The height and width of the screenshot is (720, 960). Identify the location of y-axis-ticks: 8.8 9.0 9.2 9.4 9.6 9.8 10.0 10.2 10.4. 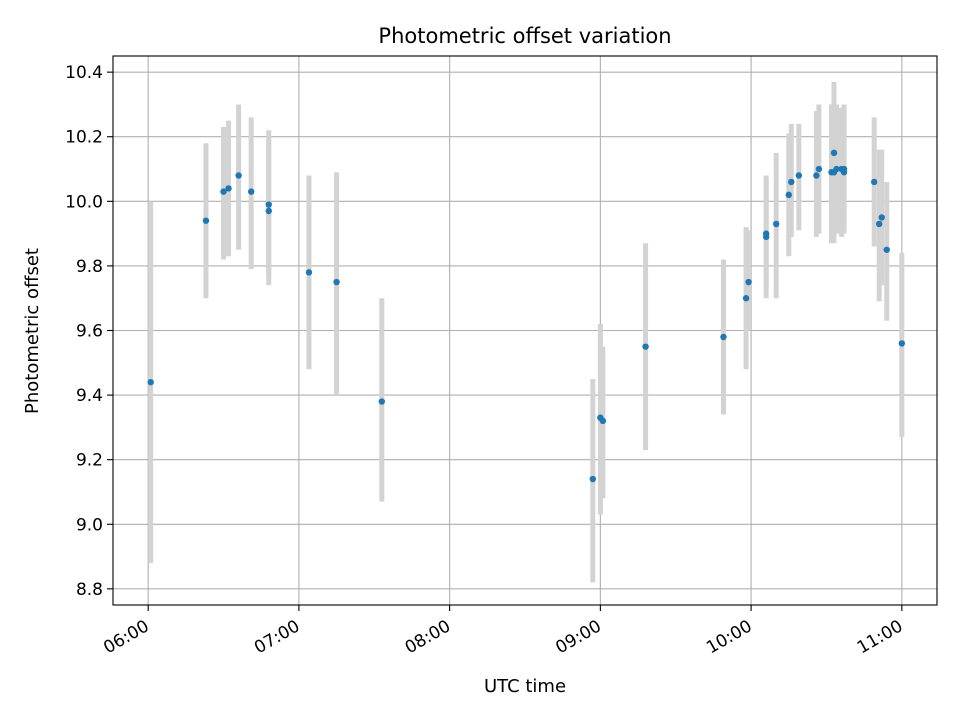
(89, 331).